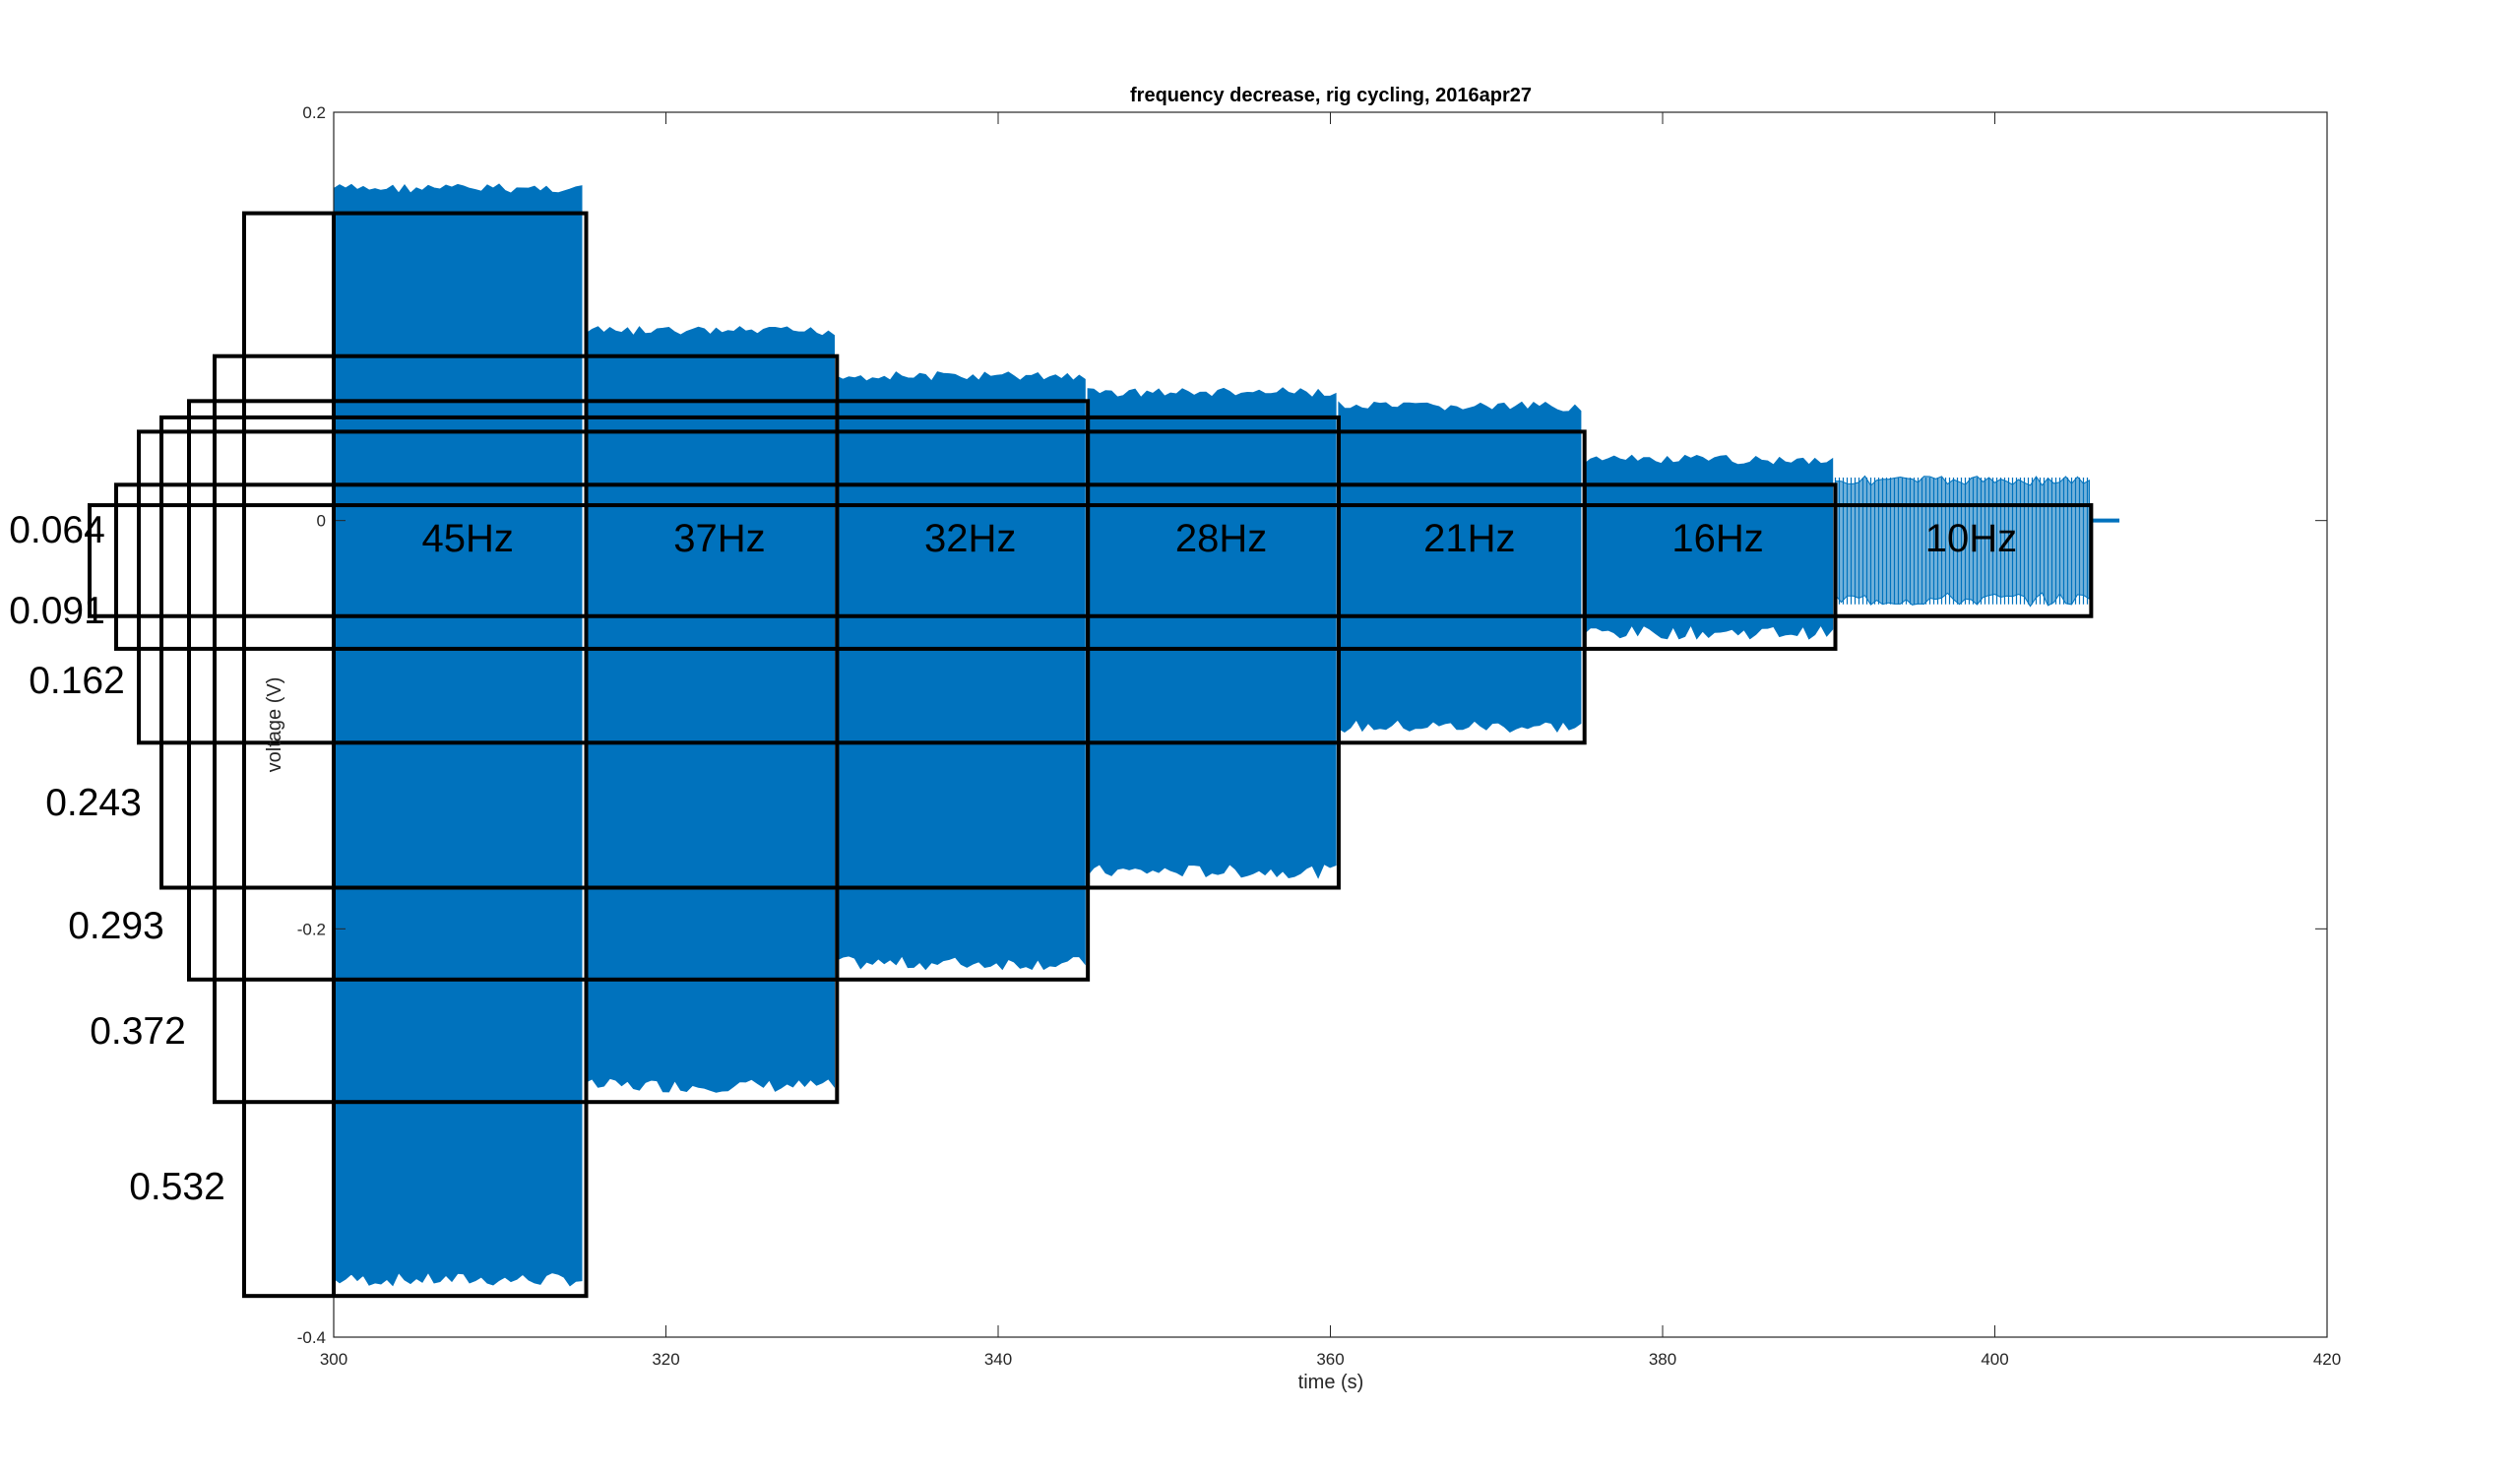 The height and width of the screenshot is (1475, 2520). I want to click on amplitude-label: 0.372, so click(138, 1032).